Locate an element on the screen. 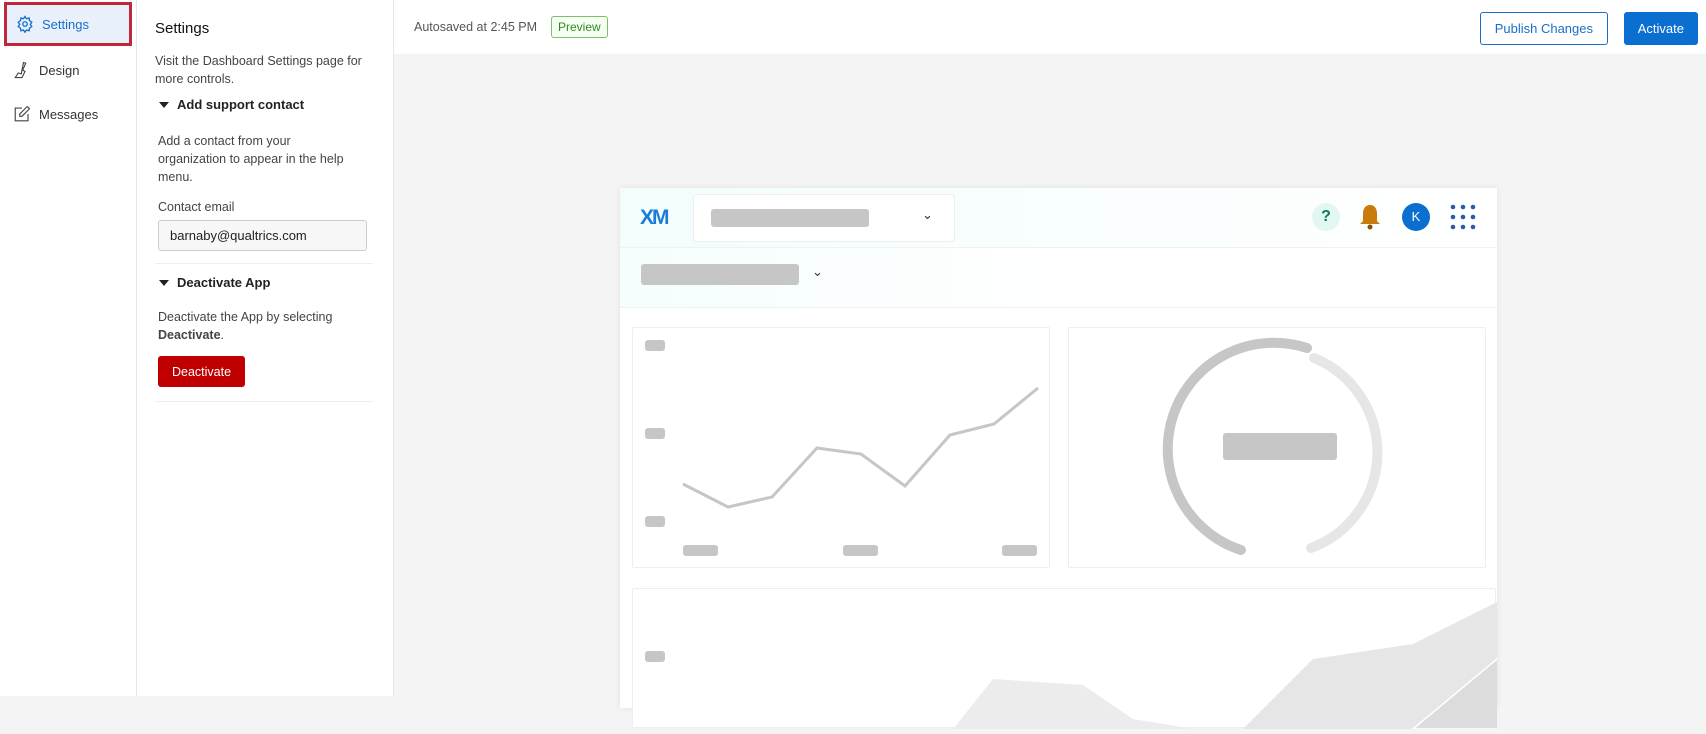 The height and width of the screenshot is (734, 1706). area-chart-placeholder is located at coordinates (1074, 664).